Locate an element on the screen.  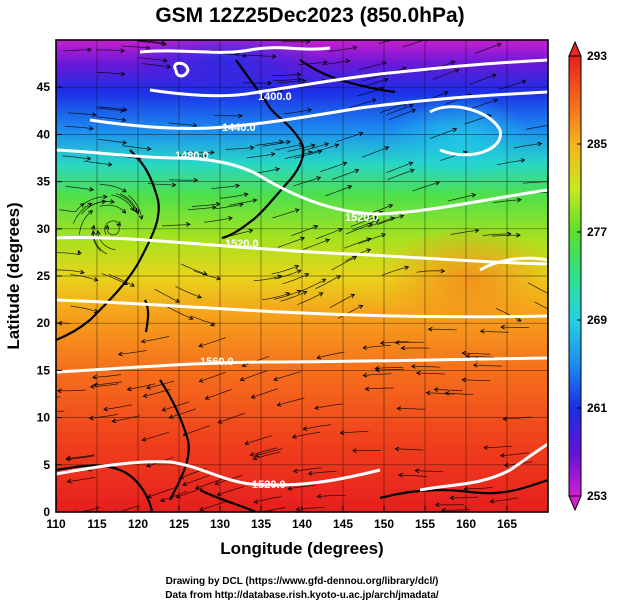
colorbar-tick-label: 277 is located at coordinates (597, 232).